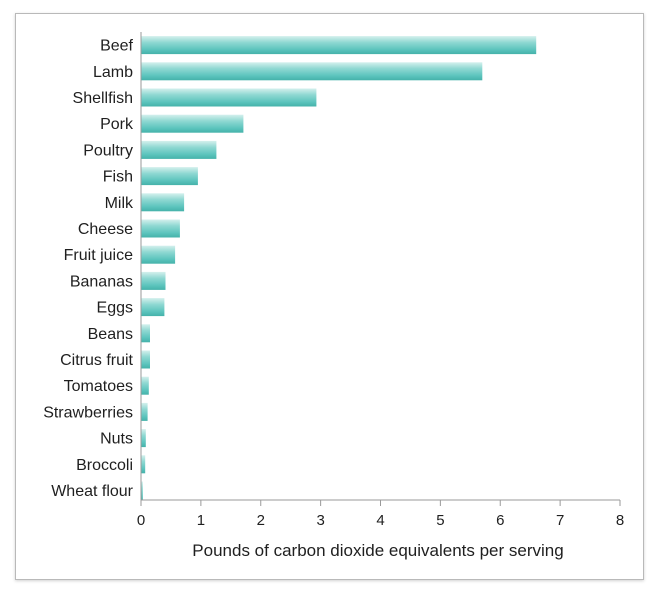 The height and width of the screenshot is (600, 659). I want to click on category-label: Beans, so click(110, 334).